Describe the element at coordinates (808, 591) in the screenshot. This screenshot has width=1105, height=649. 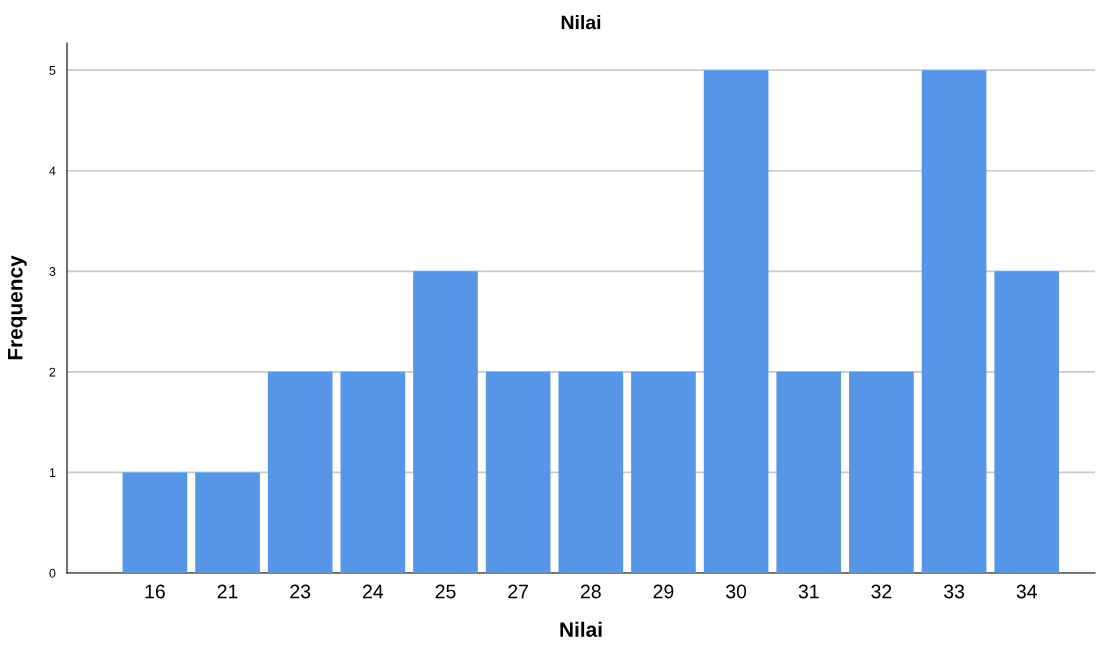
I see `x-tick-label: 31` at that location.